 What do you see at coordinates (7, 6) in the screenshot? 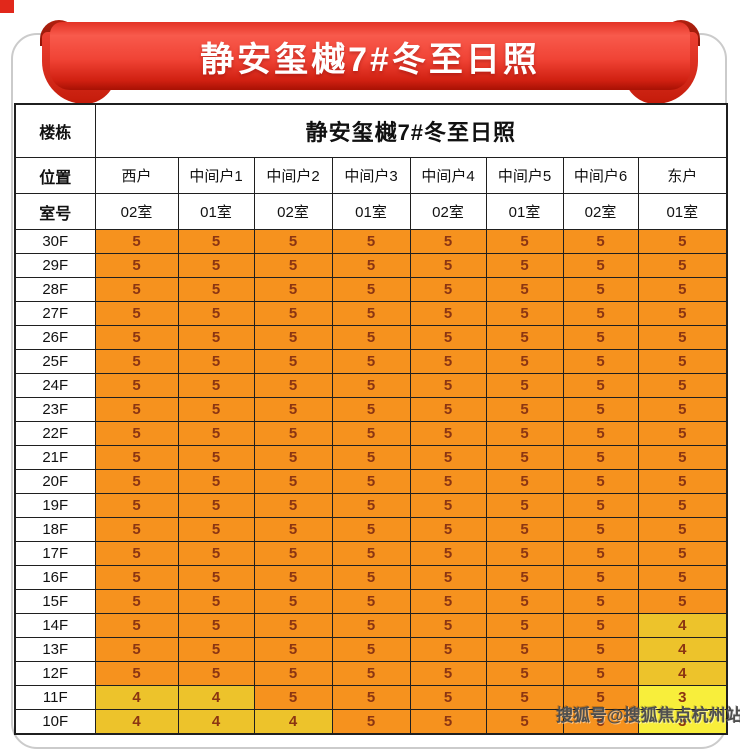
I see `page-corner-decoration` at bounding box center [7, 6].